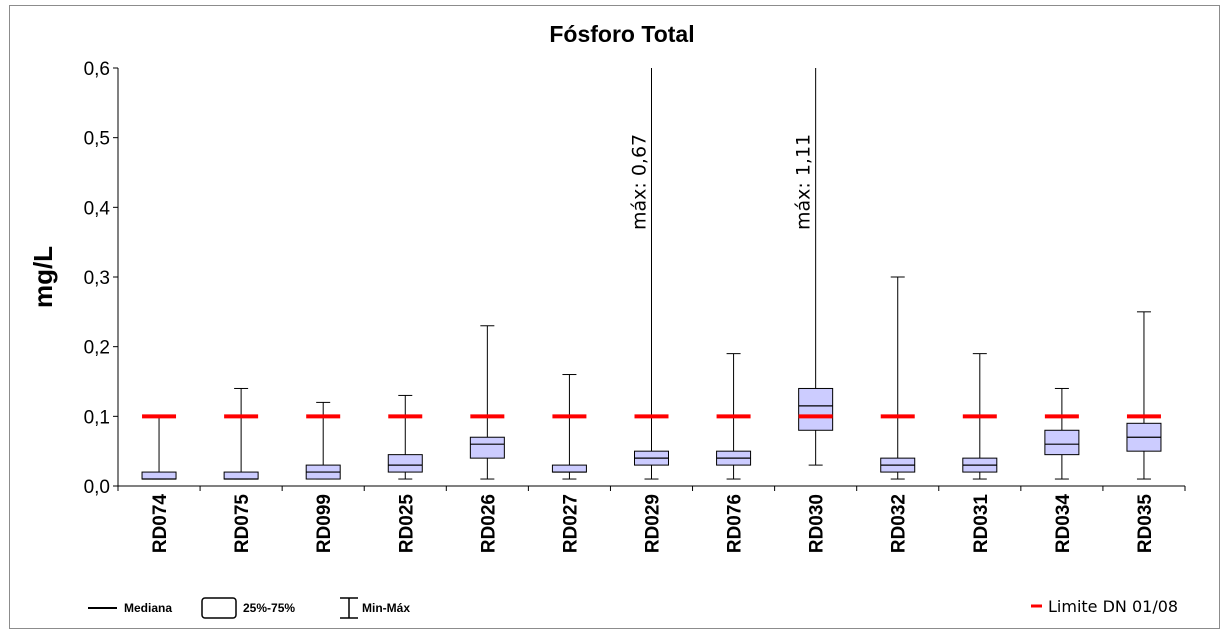 The height and width of the screenshot is (633, 1229). What do you see at coordinates (97, 139) in the screenshot?
I see `y-tick-label: 0,5` at bounding box center [97, 139].